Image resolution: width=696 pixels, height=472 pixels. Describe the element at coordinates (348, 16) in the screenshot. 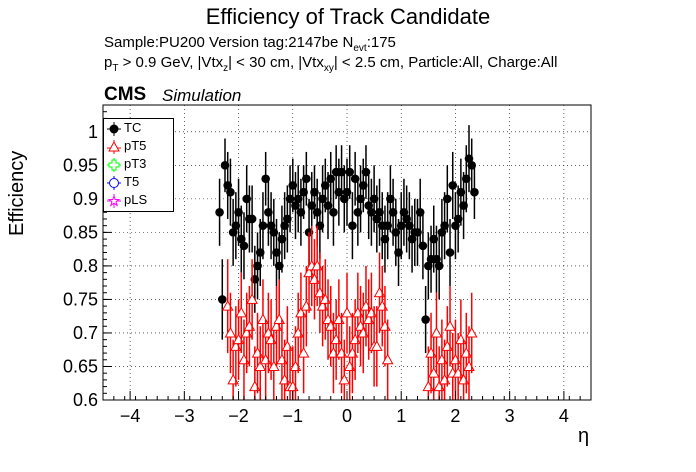

I see `chart-title: Efficiency of Track Candidate` at that location.